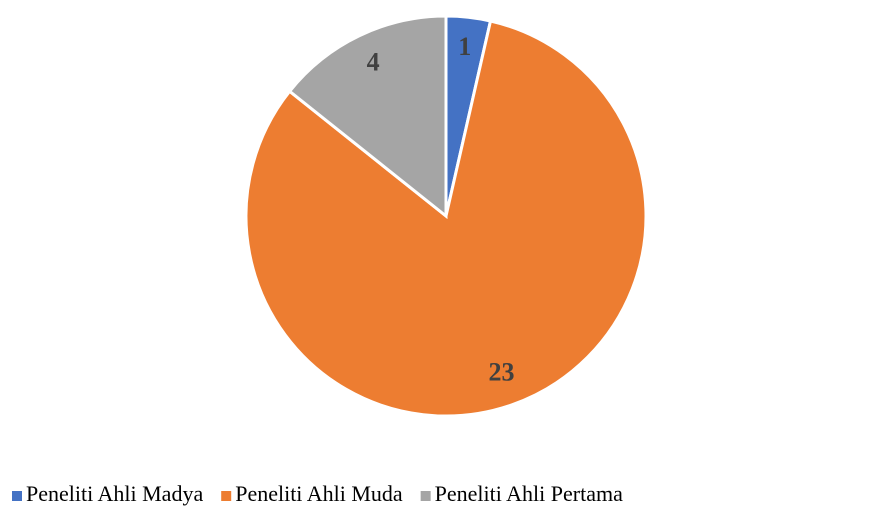 The width and height of the screenshot is (896, 521). I want to click on legend-label: Peneliti Ahli Madya, so click(114, 493).